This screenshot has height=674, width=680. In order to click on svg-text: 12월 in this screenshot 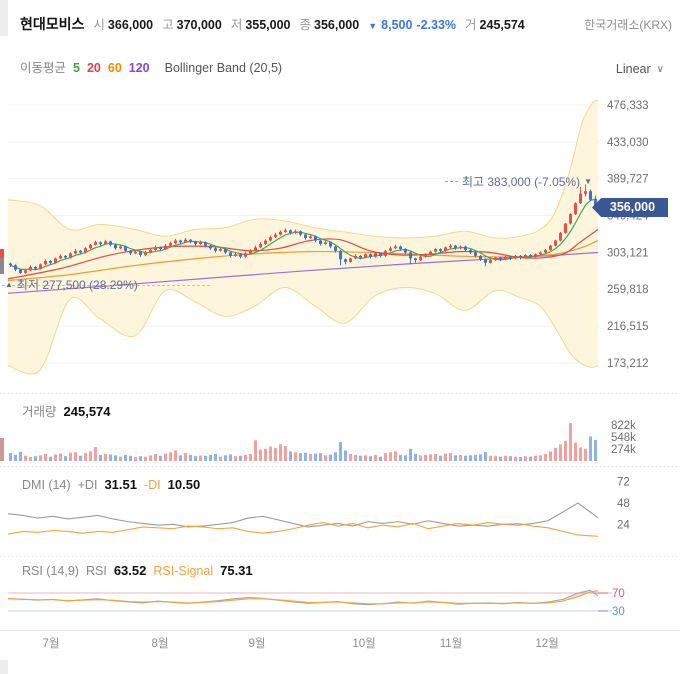, I will do `click(546, 643)`.